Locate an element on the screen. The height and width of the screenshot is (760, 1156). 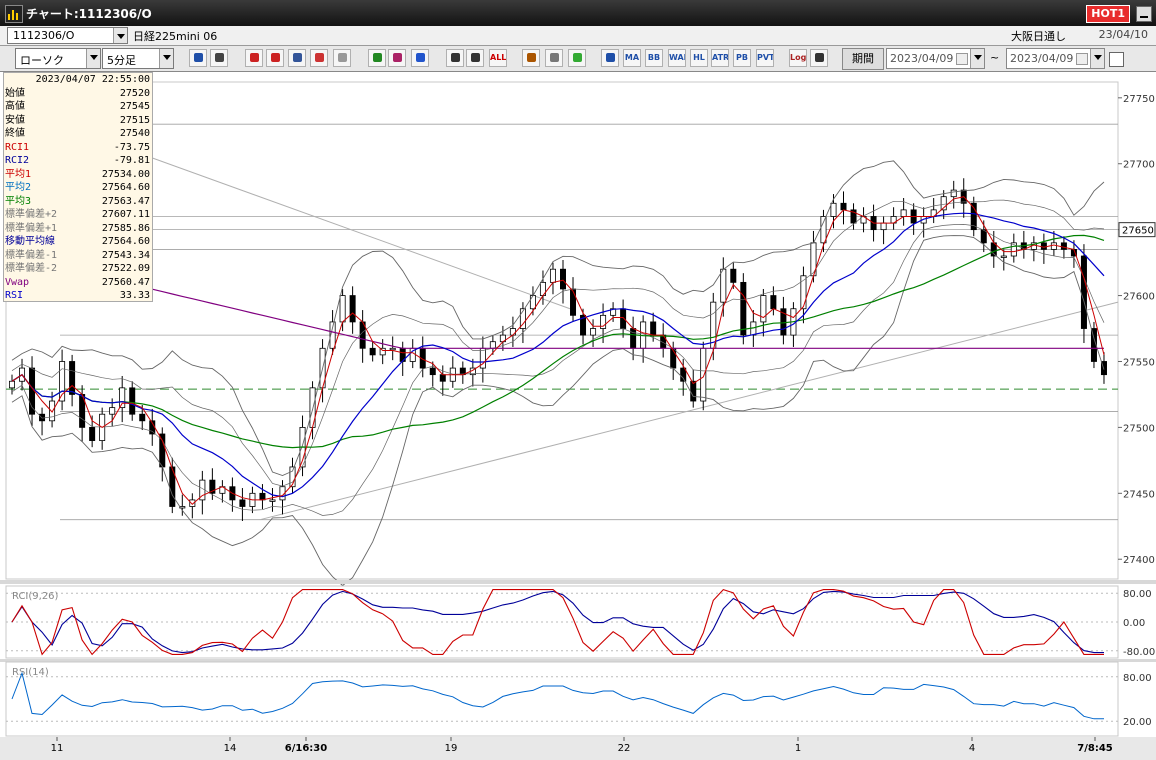
rsi-frame is located at coordinates (562, 699).